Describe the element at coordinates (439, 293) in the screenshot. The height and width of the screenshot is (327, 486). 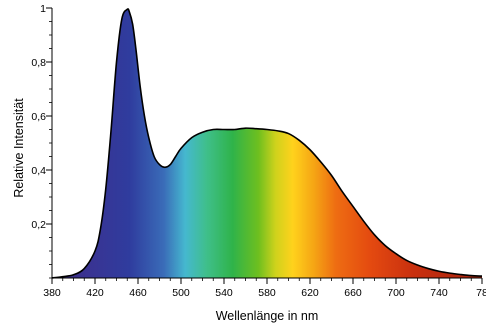
I see `x-tick-label: 740` at that location.